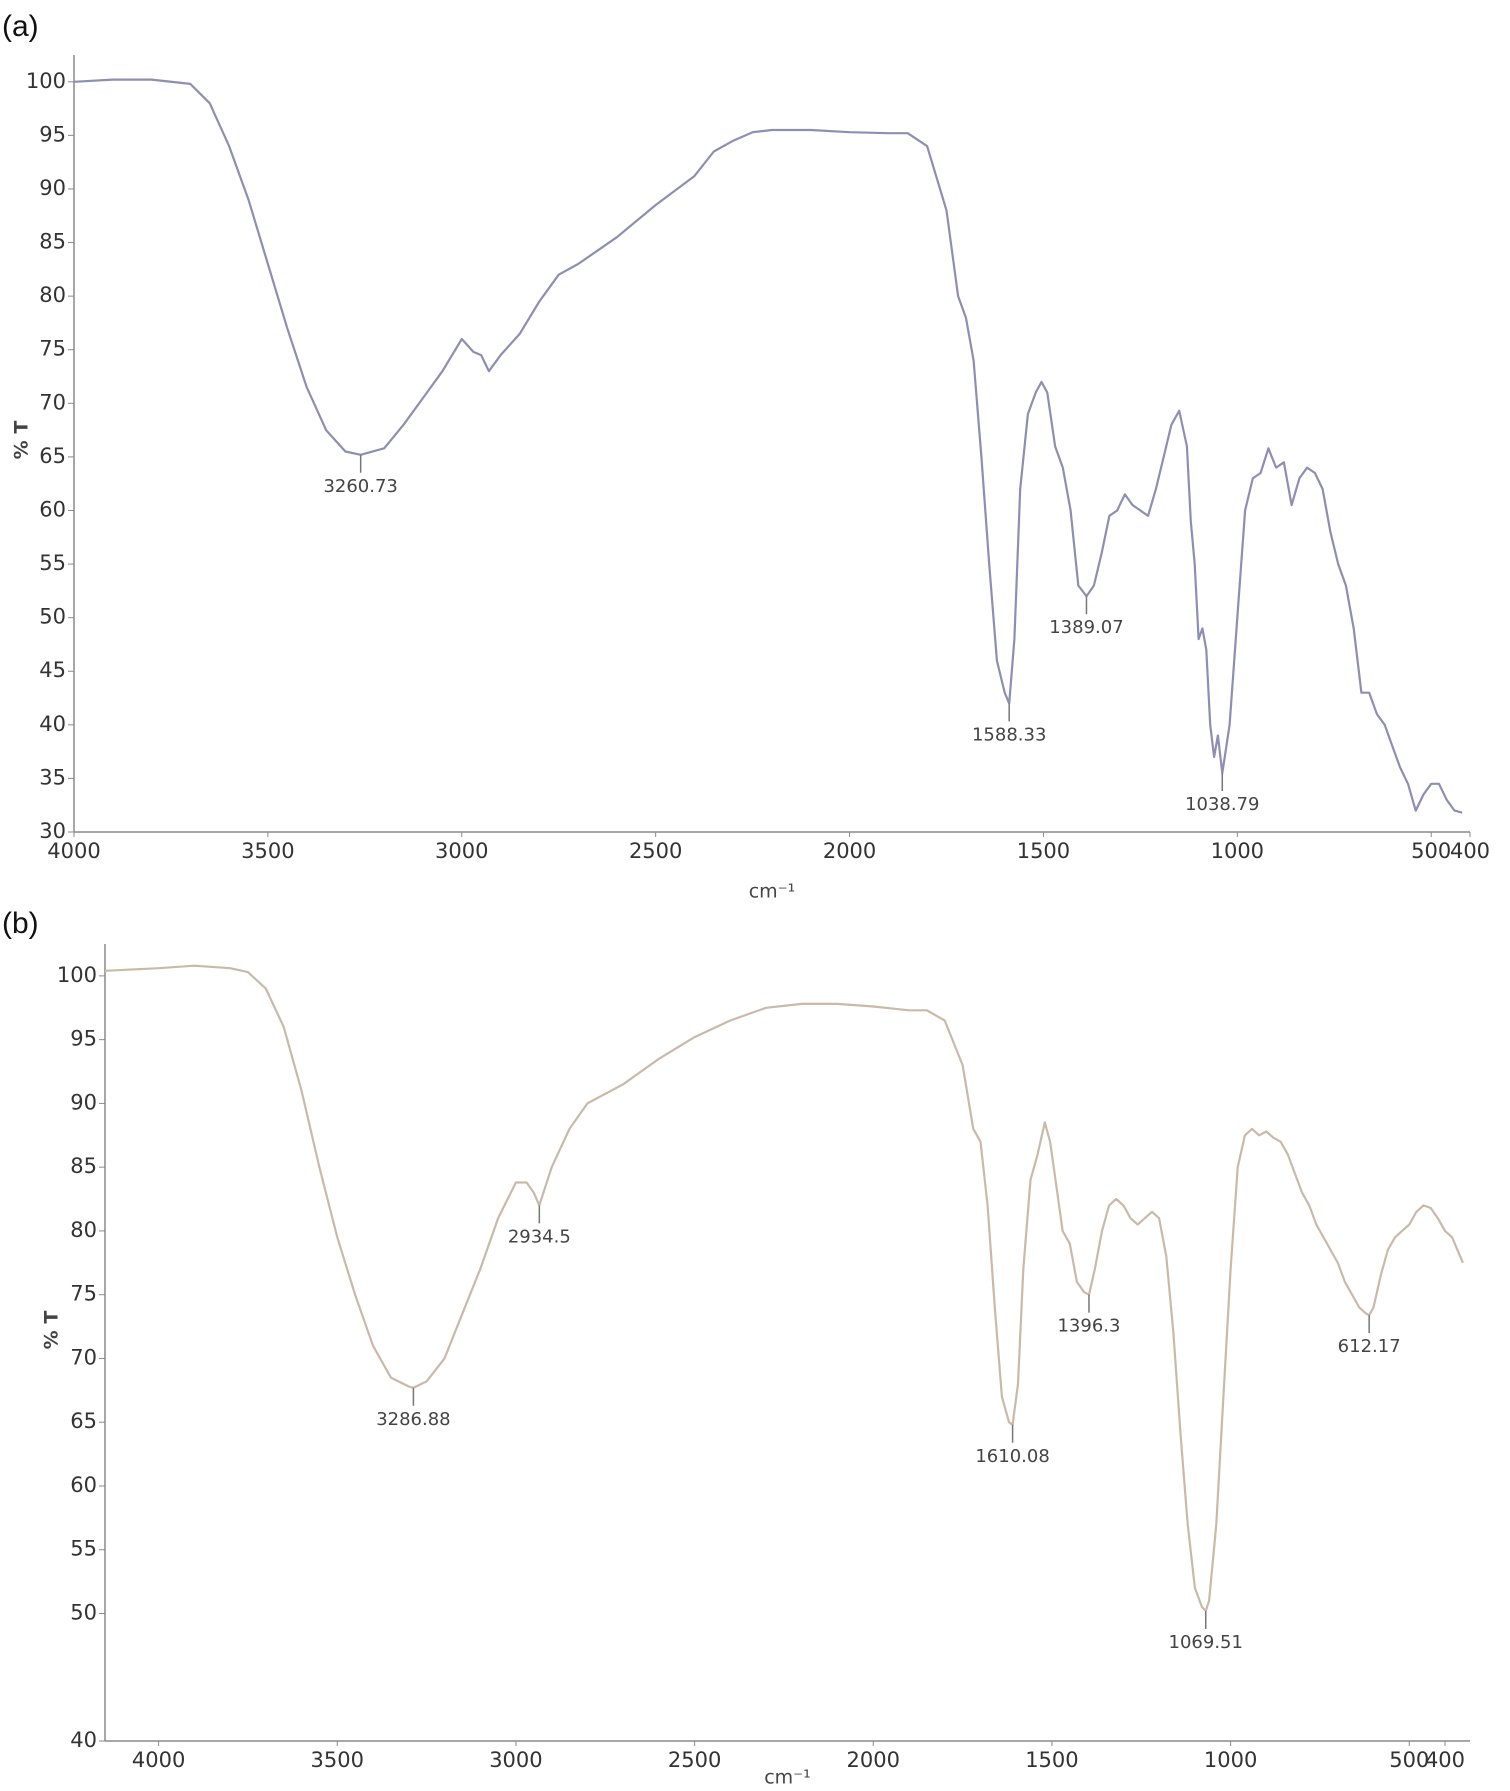  What do you see at coordinates (52, 670) in the screenshot?
I see `y-tick-label: 45` at bounding box center [52, 670].